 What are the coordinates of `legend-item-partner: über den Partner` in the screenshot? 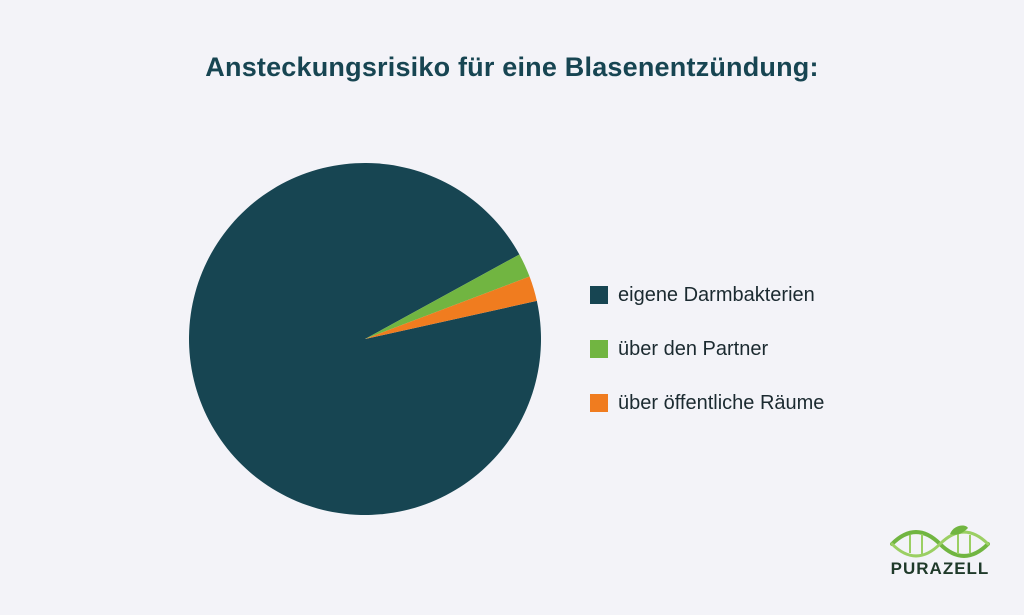 It's located at (707, 349).